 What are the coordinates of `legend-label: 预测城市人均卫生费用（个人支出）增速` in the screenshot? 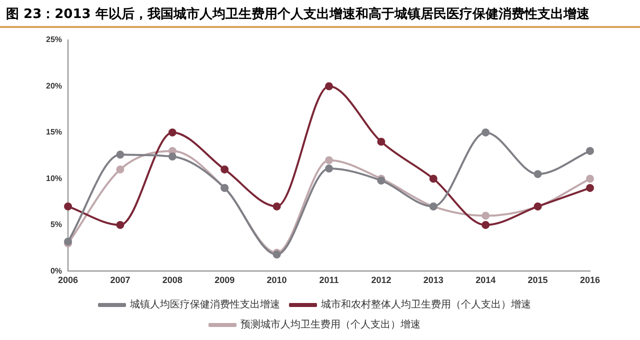 It's located at (330, 324).